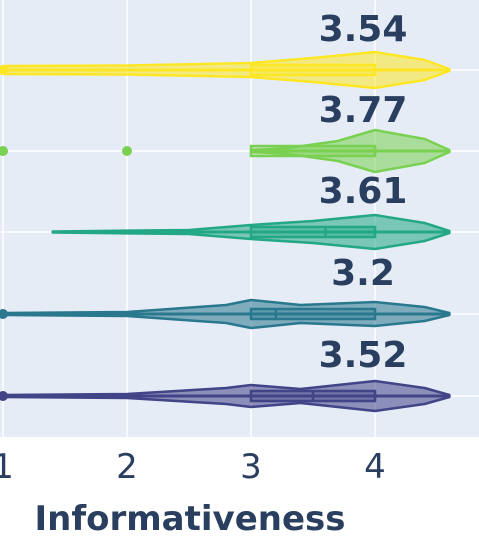  I want to click on violin-3: 3.61, so click(251, 211).